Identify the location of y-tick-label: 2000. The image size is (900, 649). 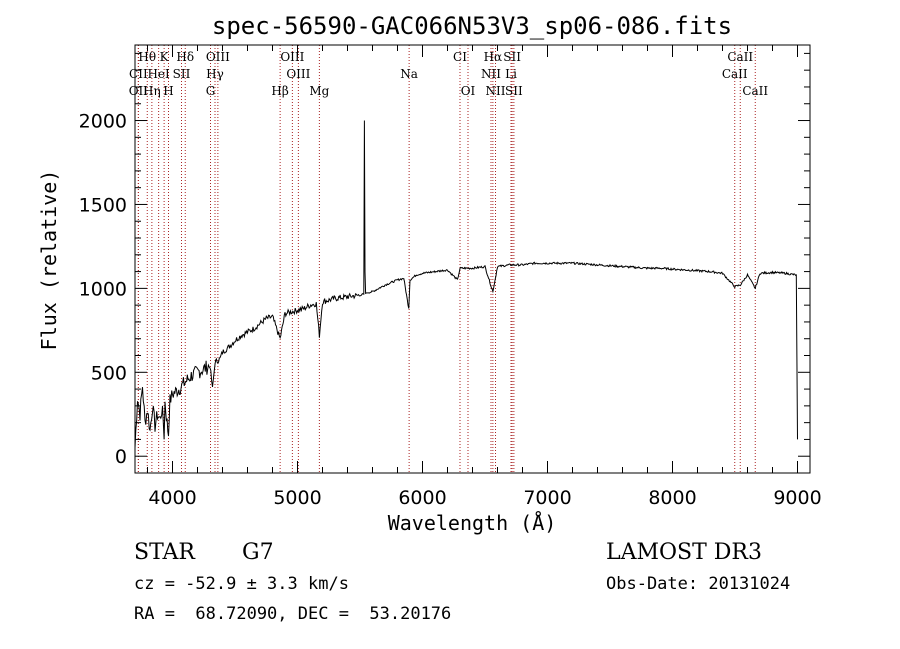
(103, 122).